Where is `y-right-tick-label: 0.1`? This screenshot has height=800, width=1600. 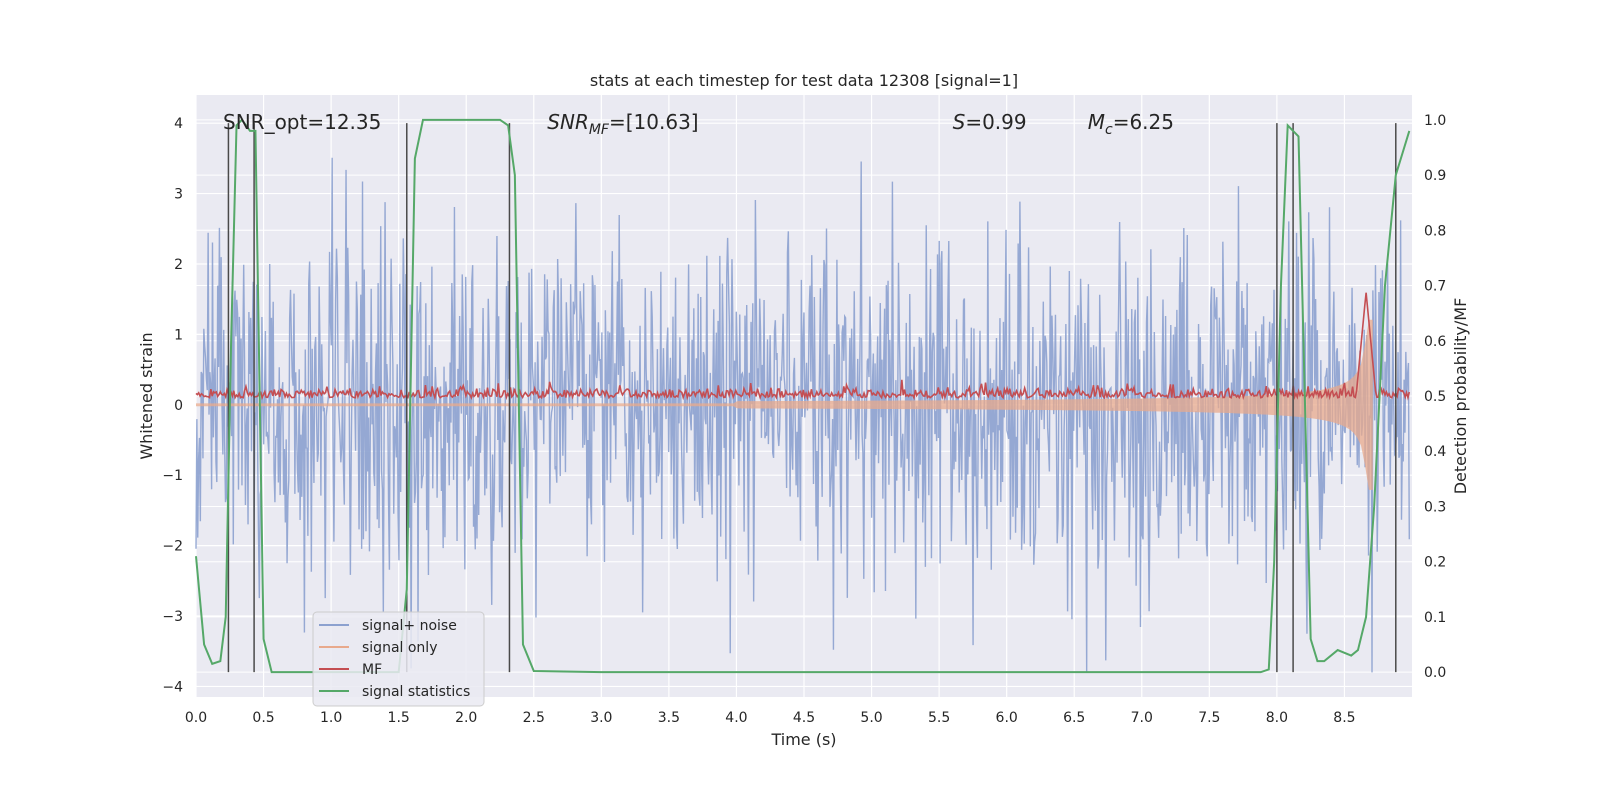
y-right-tick-label: 0.1 is located at coordinates (1435, 618).